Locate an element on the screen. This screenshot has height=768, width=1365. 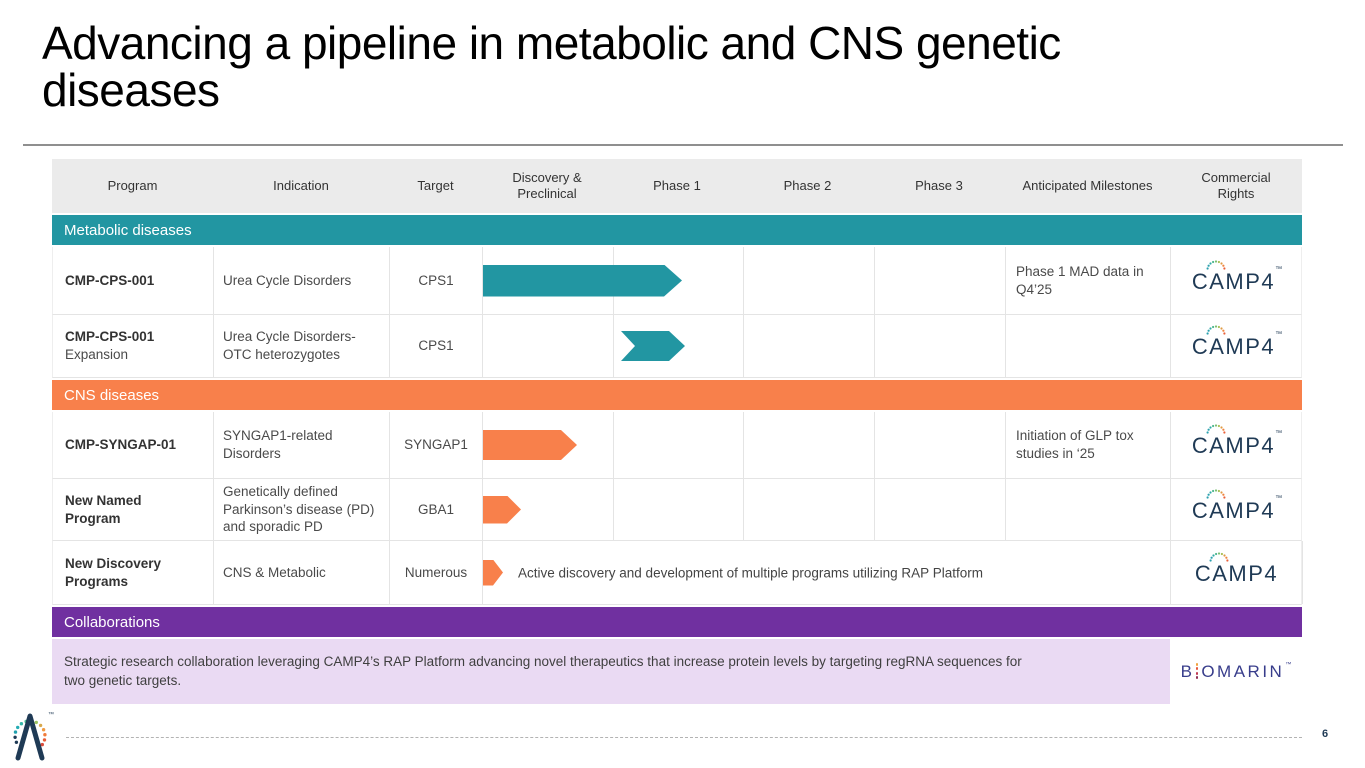
indication-cell: Urea Cycle Disorders is located at coordinates (302, 280).